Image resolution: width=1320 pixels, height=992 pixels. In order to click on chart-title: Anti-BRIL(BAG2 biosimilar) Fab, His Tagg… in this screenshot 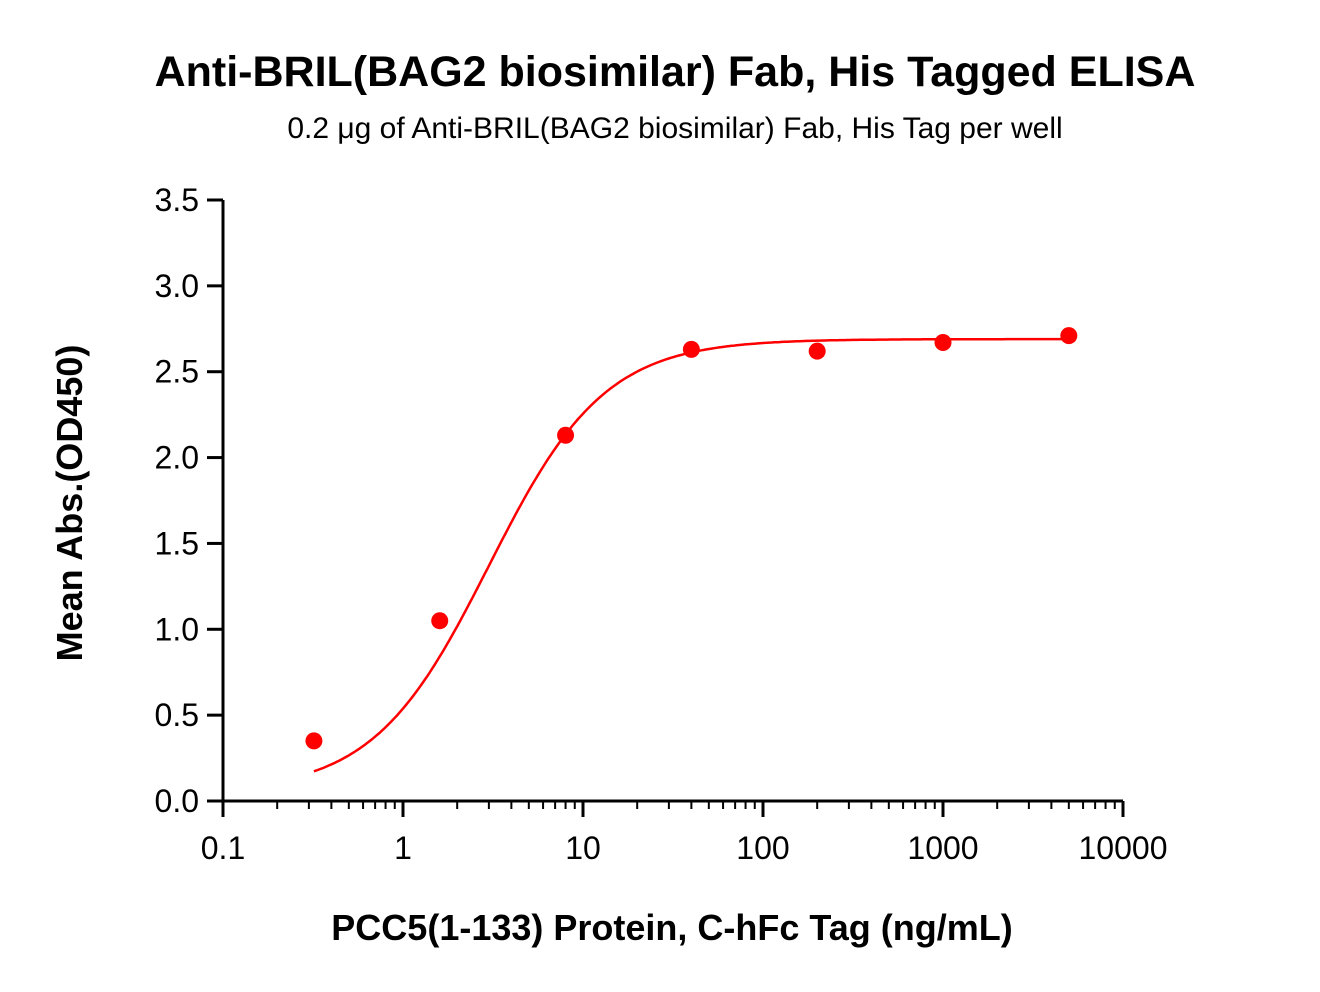, I will do `click(675, 72)`.